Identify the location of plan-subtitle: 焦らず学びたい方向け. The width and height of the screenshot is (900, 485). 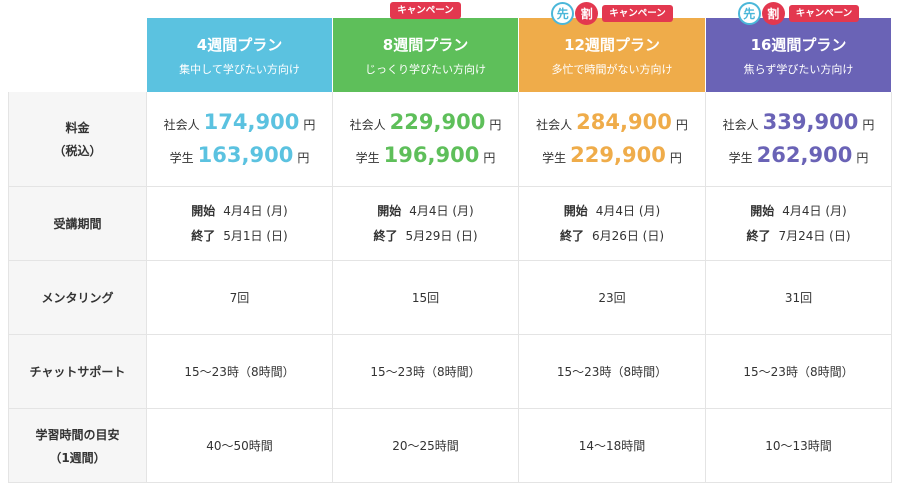
(798, 69).